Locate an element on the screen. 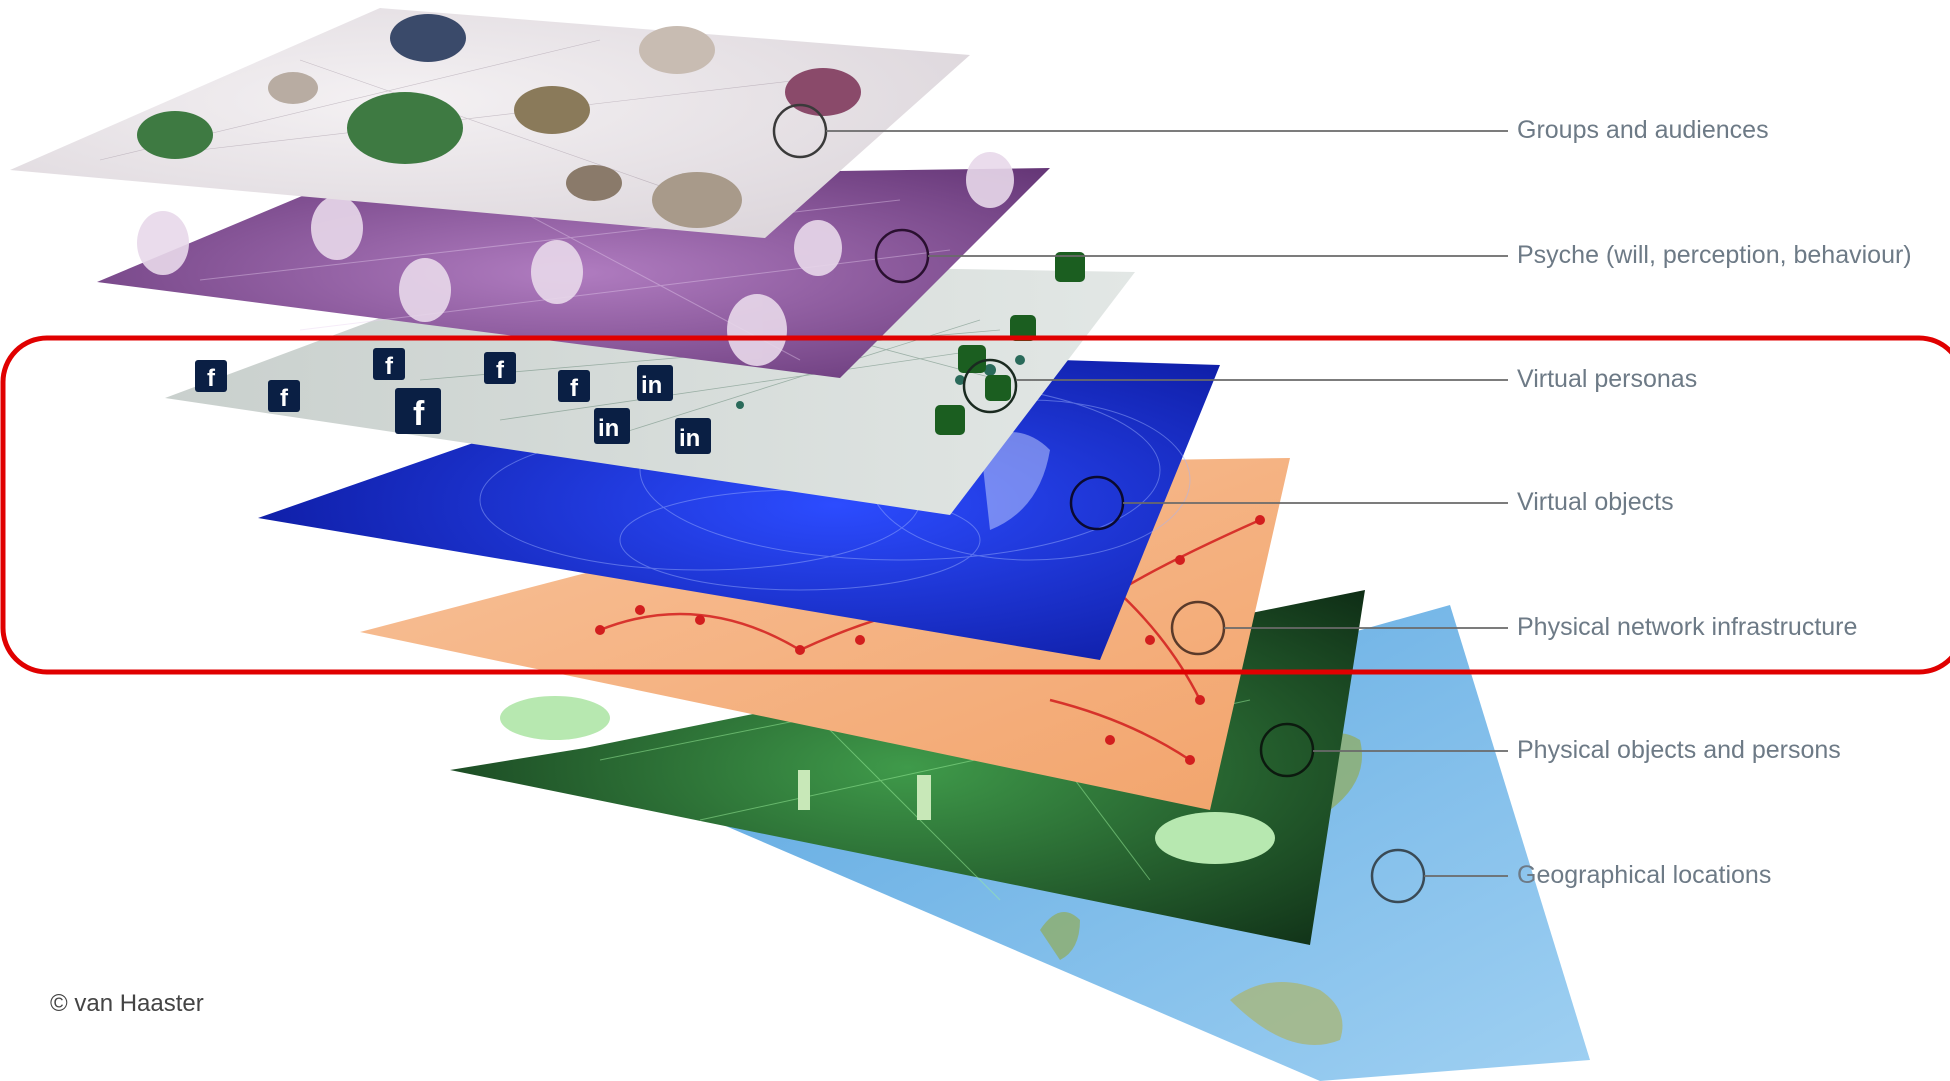  head-icon is located at coordinates (575, 259).